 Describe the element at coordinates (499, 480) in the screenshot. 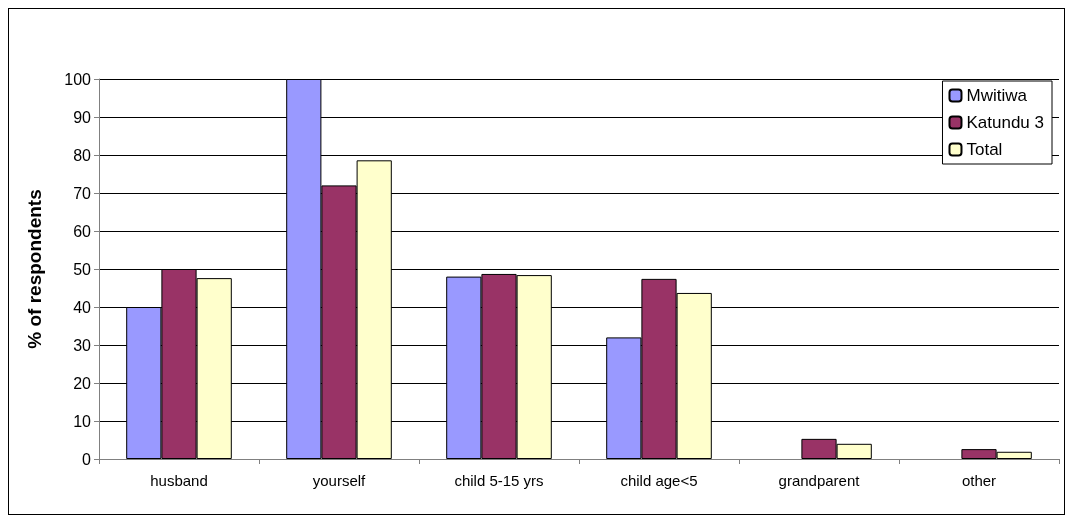

I see `x-tick-label: child 5-15 yrs` at that location.